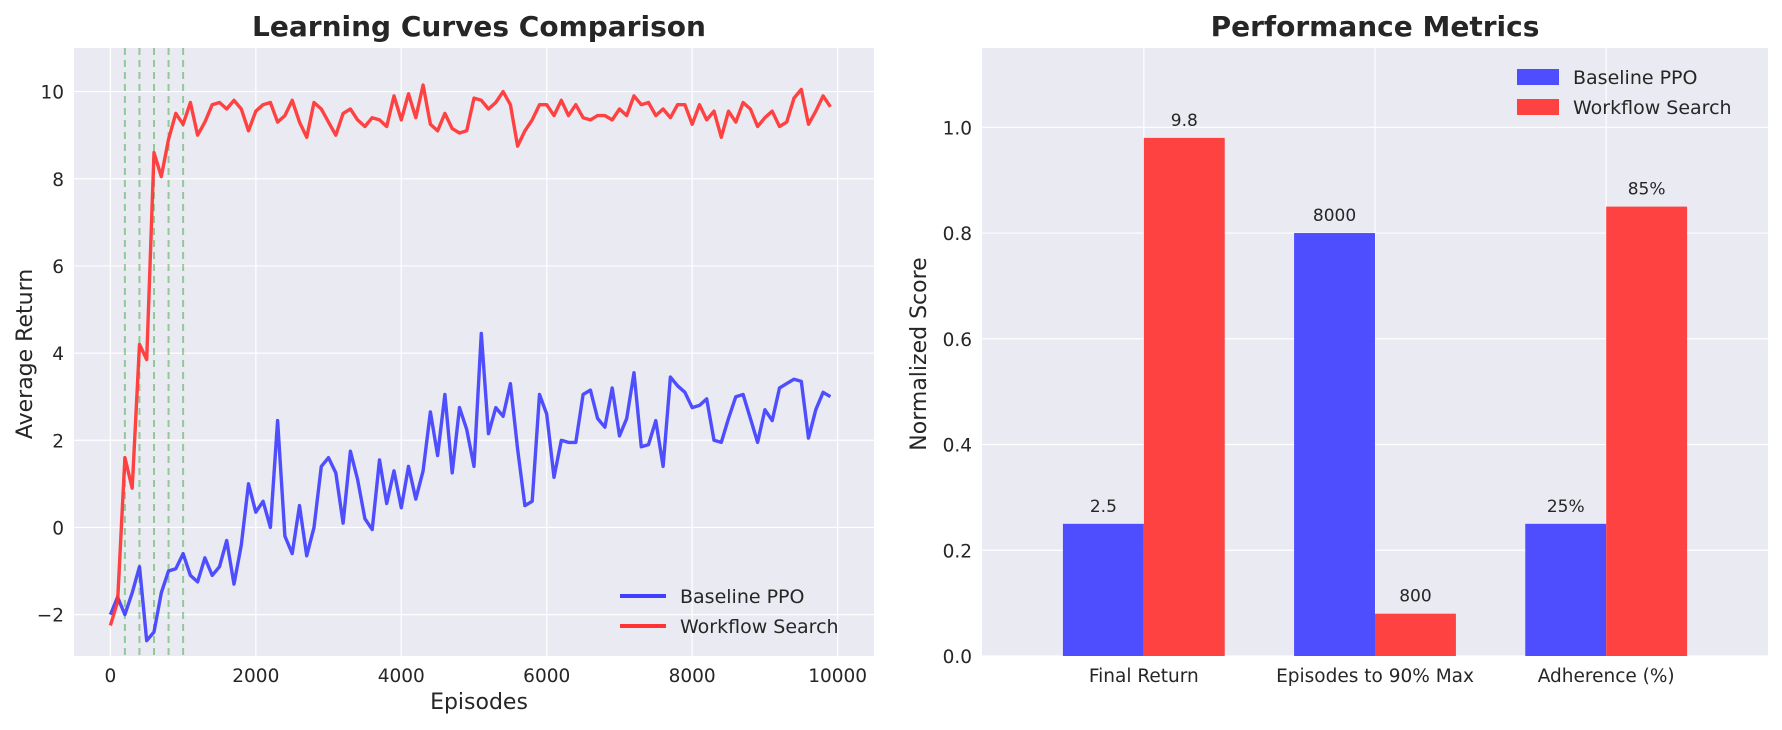 This screenshot has height=730, width=1782. Describe the element at coordinates (1538, 107) in the screenshot. I see `legend-swatch-workflow-search` at that location.